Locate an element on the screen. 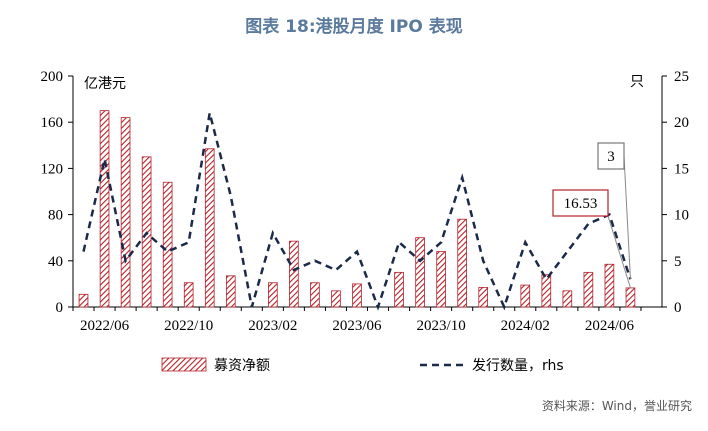  legend-line-label: 发行数量，rhs is located at coordinates (518, 366).